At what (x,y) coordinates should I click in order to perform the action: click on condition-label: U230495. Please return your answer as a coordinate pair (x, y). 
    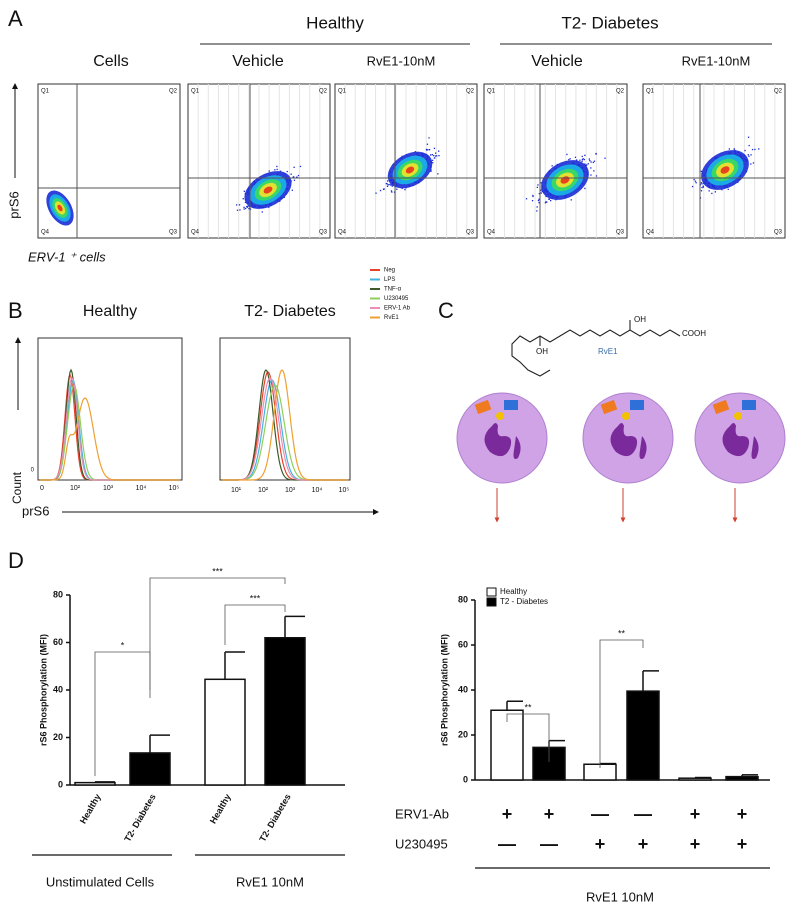
    Looking at the image, I should click on (421, 843).